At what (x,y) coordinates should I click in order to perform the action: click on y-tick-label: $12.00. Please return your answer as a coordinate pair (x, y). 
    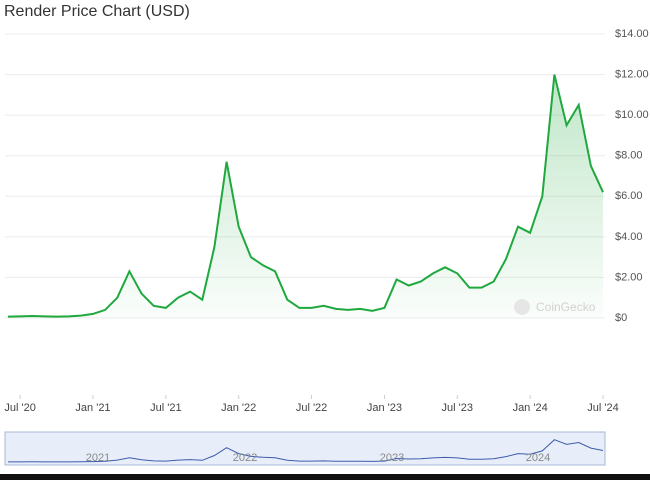
    Looking at the image, I should click on (632, 74).